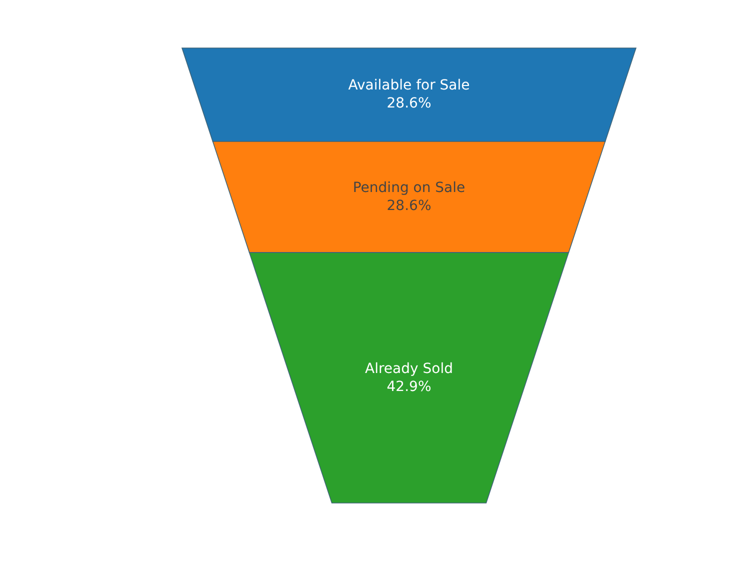 This screenshot has width=756, height=571. I want to click on category-label: Pending on Sale, so click(409, 188).